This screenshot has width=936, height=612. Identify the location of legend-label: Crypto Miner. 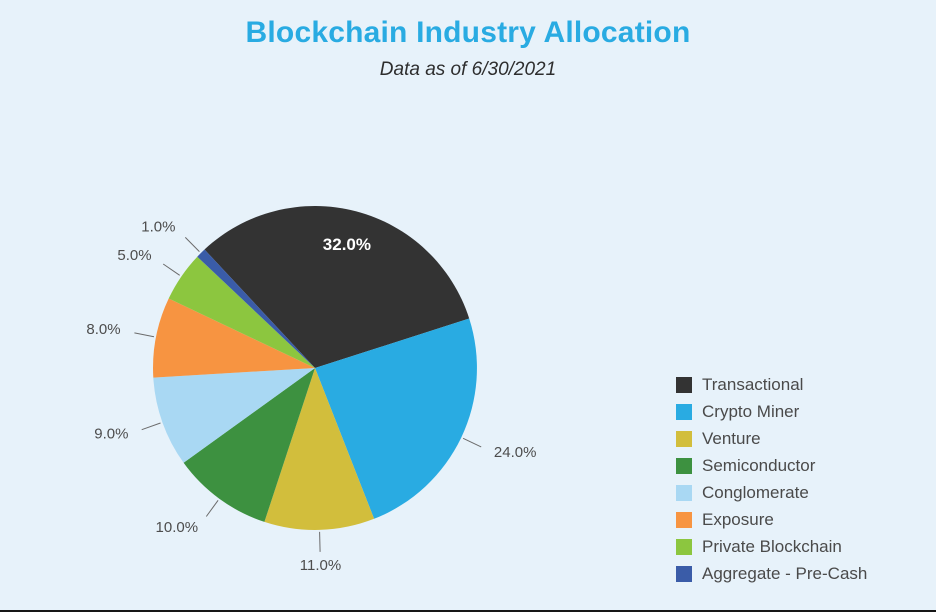
(751, 411).